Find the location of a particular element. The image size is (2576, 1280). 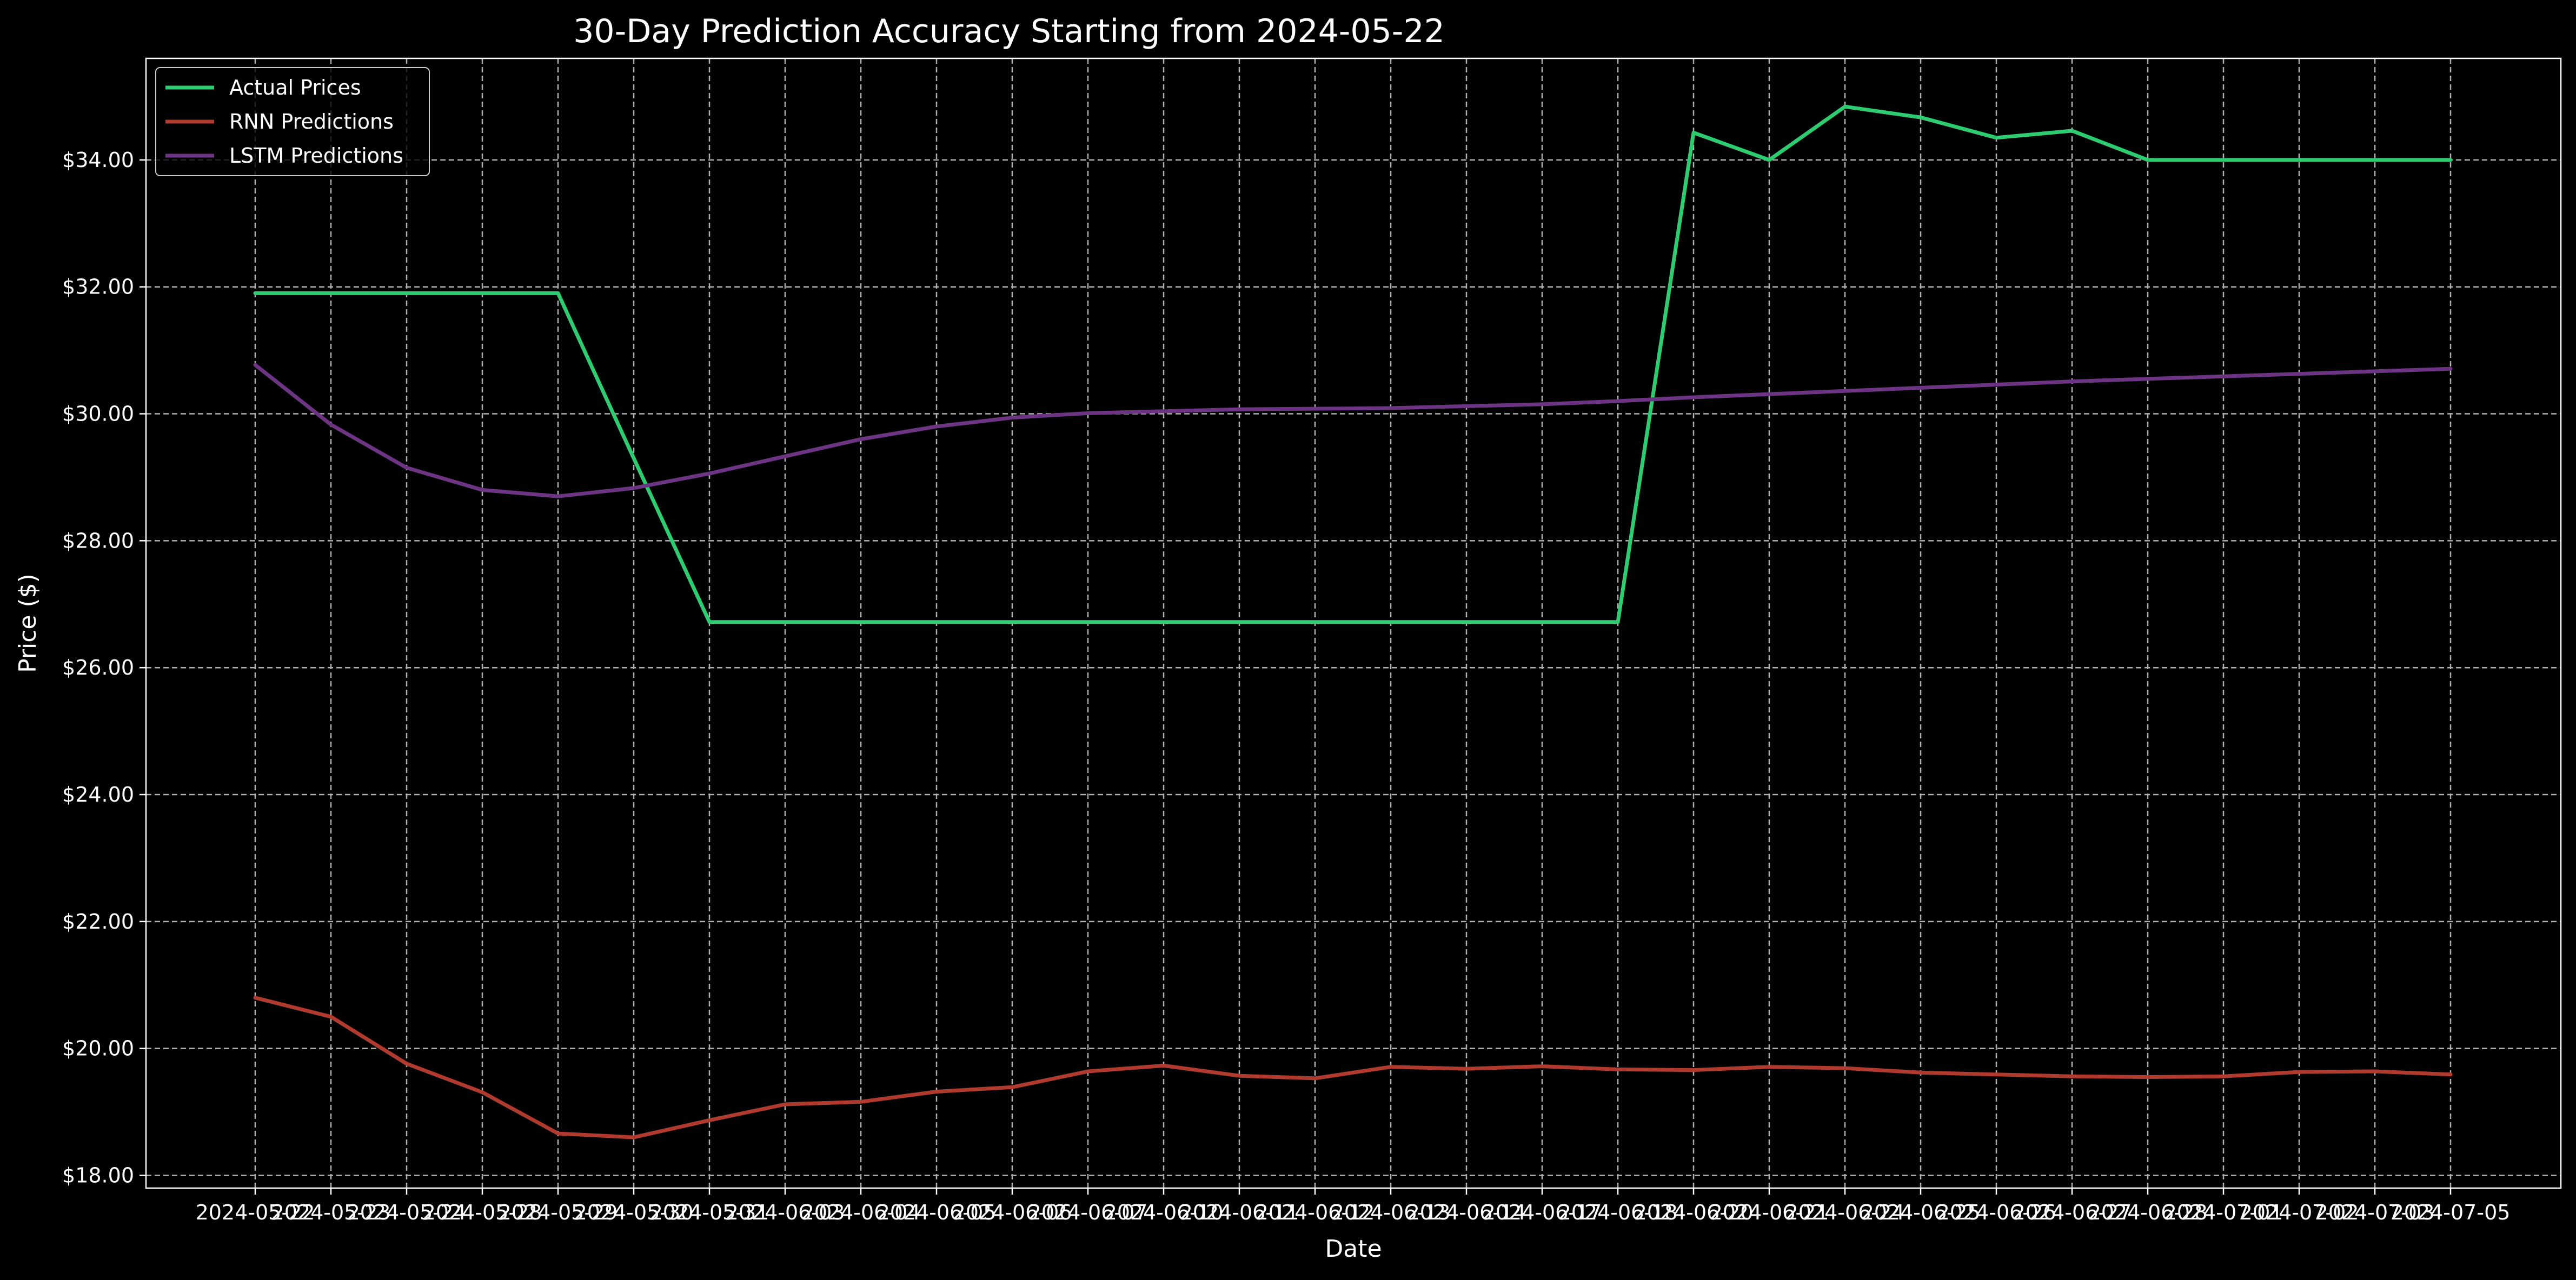

x-tick-label: 2024-06-11 is located at coordinates (1239, 1212).